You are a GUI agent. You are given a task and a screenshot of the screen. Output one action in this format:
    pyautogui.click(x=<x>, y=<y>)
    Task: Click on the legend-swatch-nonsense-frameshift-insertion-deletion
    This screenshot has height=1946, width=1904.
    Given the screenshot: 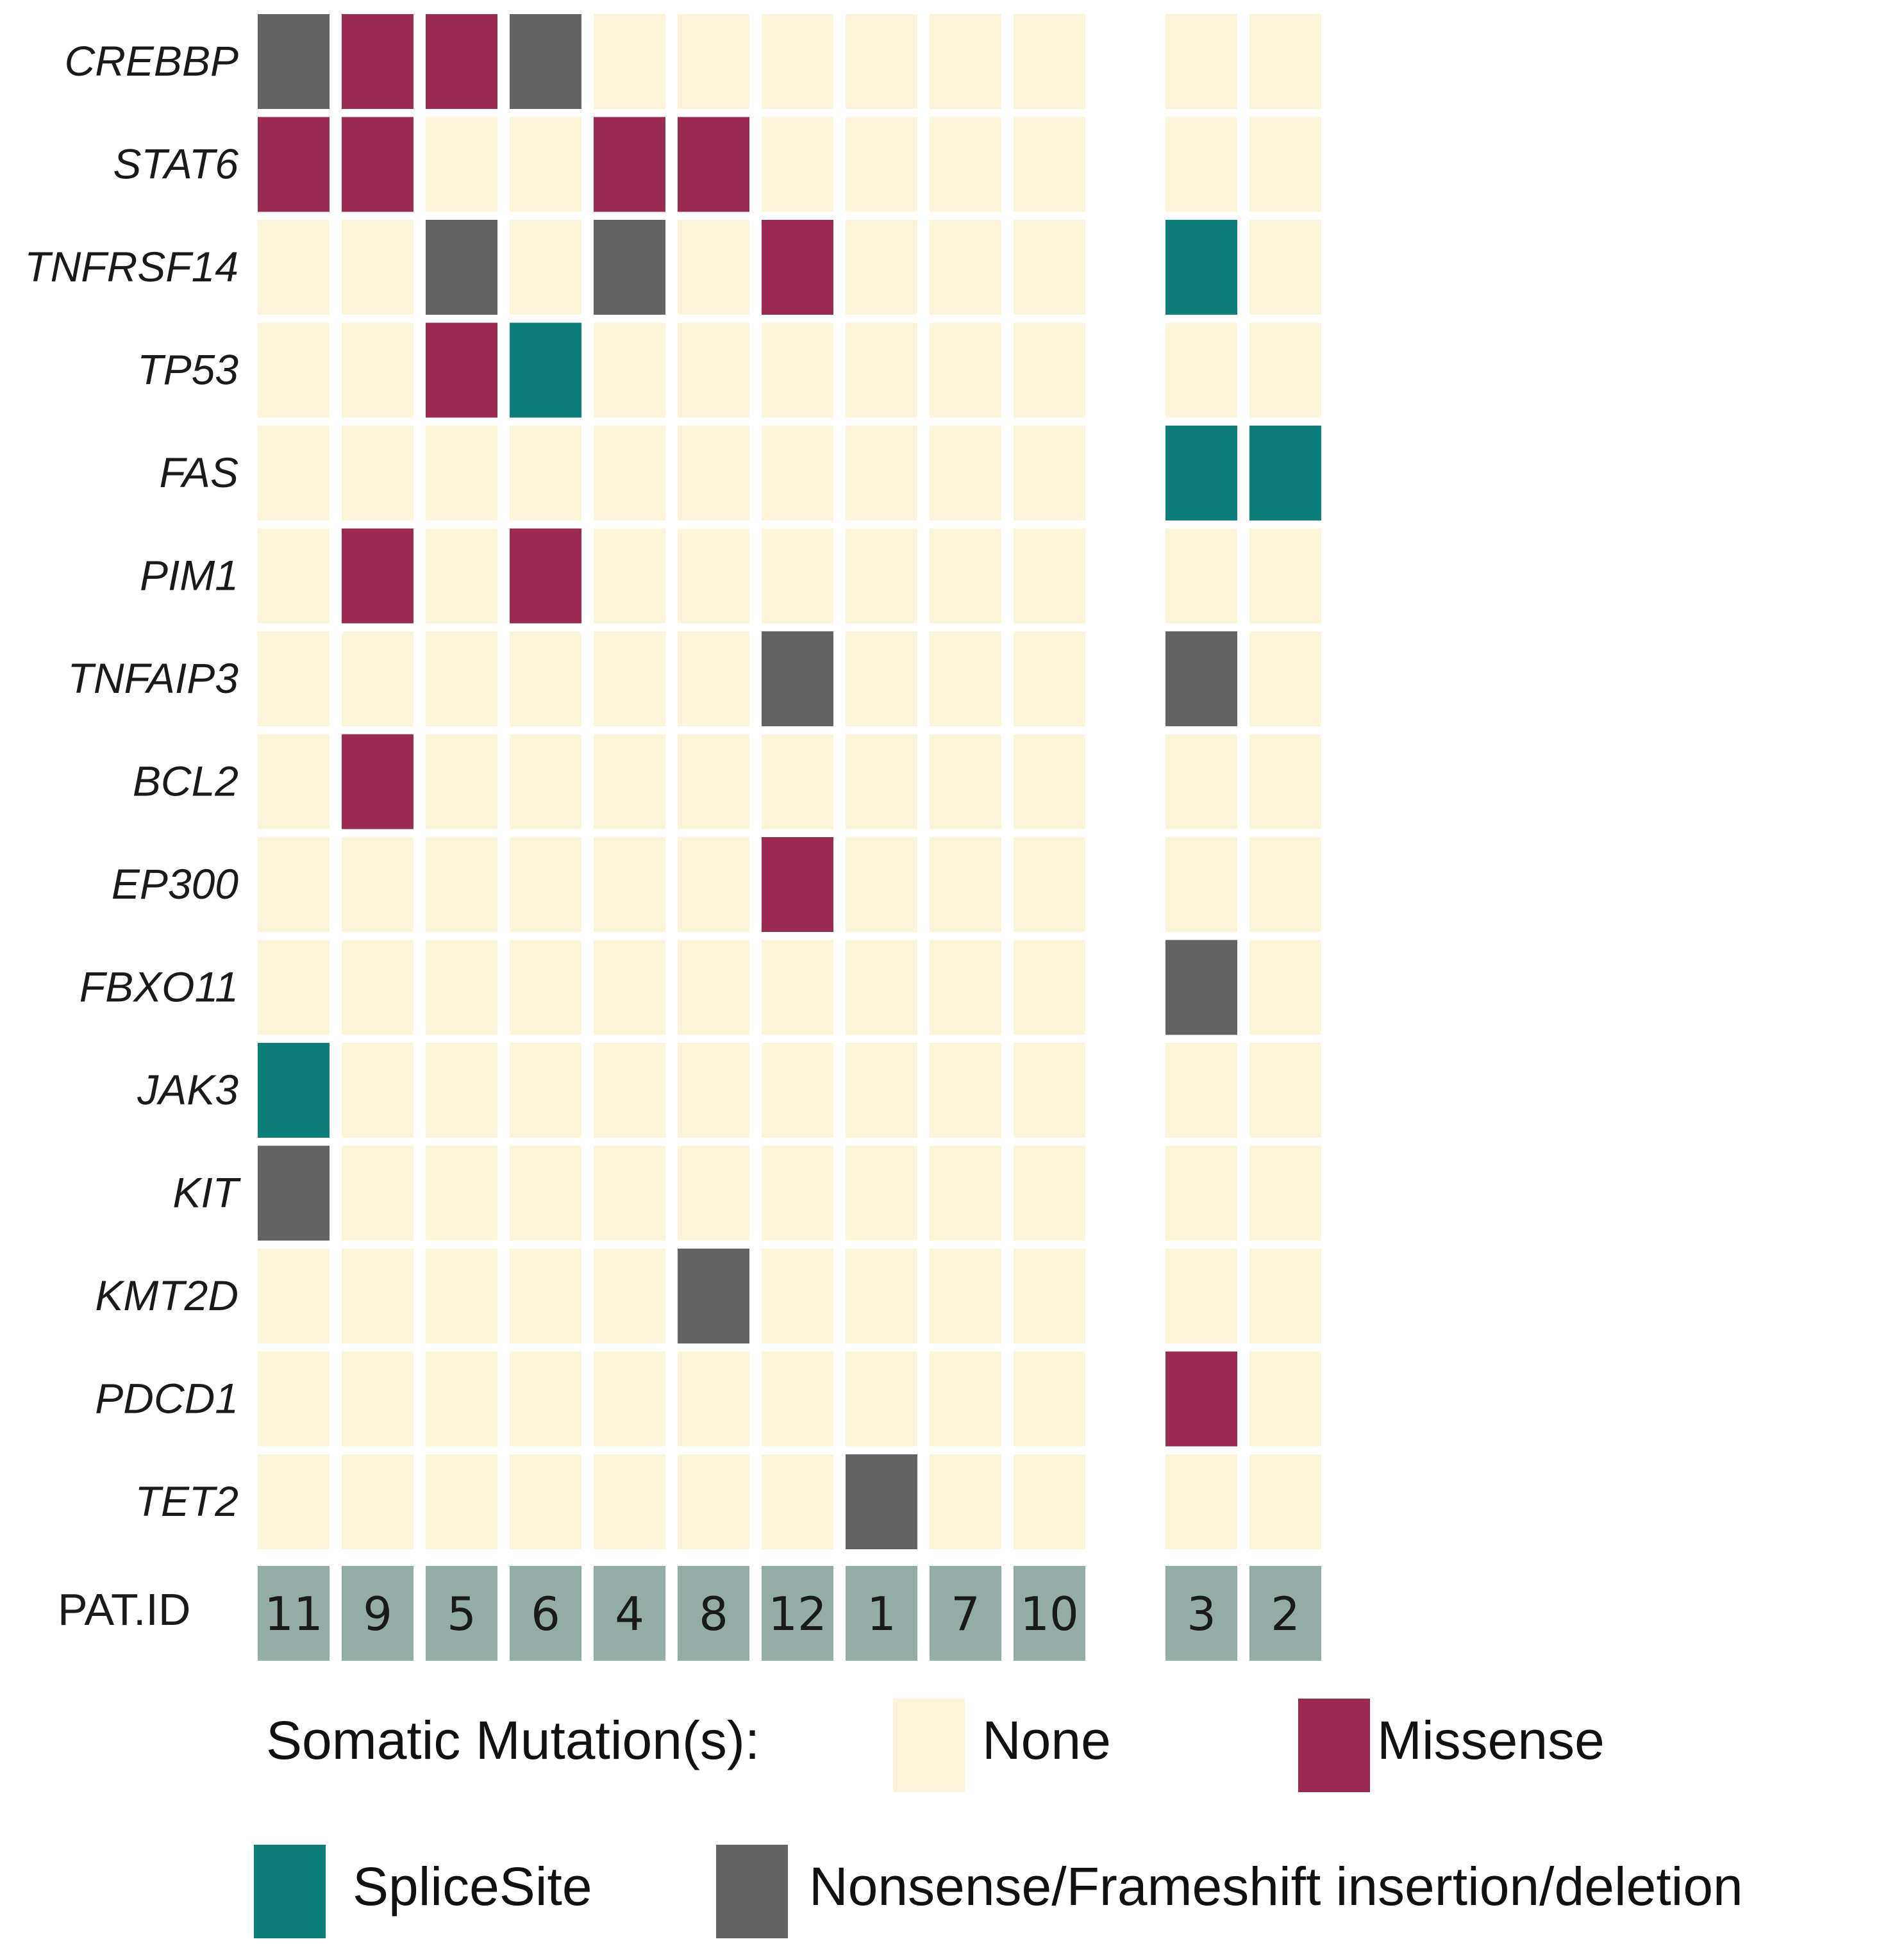 What is the action you would take?
    pyautogui.click(x=752, y=1891)
    